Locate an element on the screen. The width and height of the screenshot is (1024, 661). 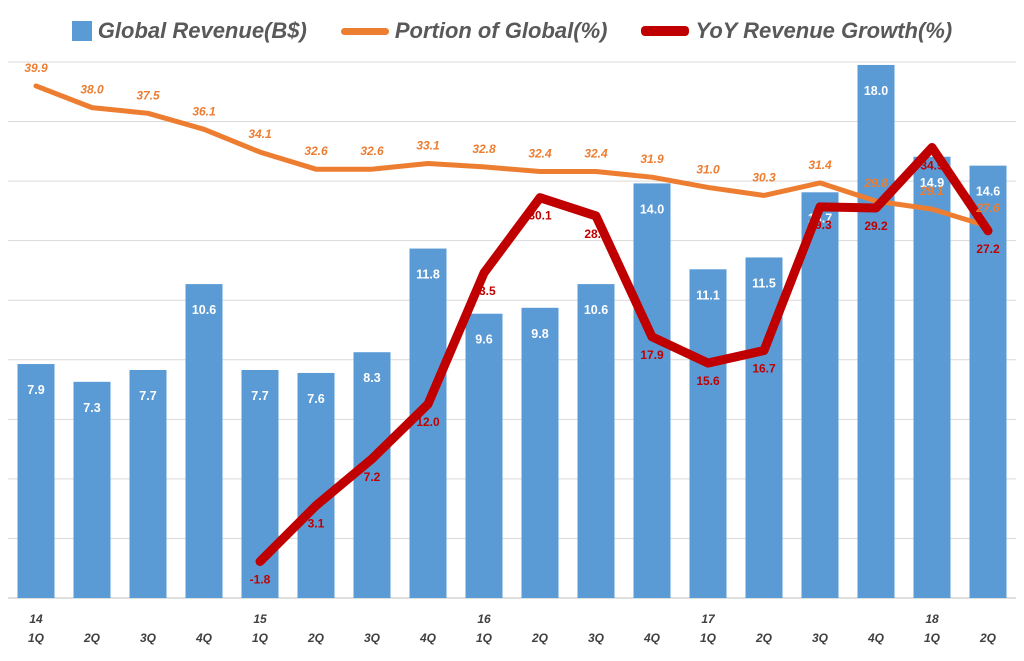
legend-portion: Portion of Global(%) is located at coordinates (474, 31).